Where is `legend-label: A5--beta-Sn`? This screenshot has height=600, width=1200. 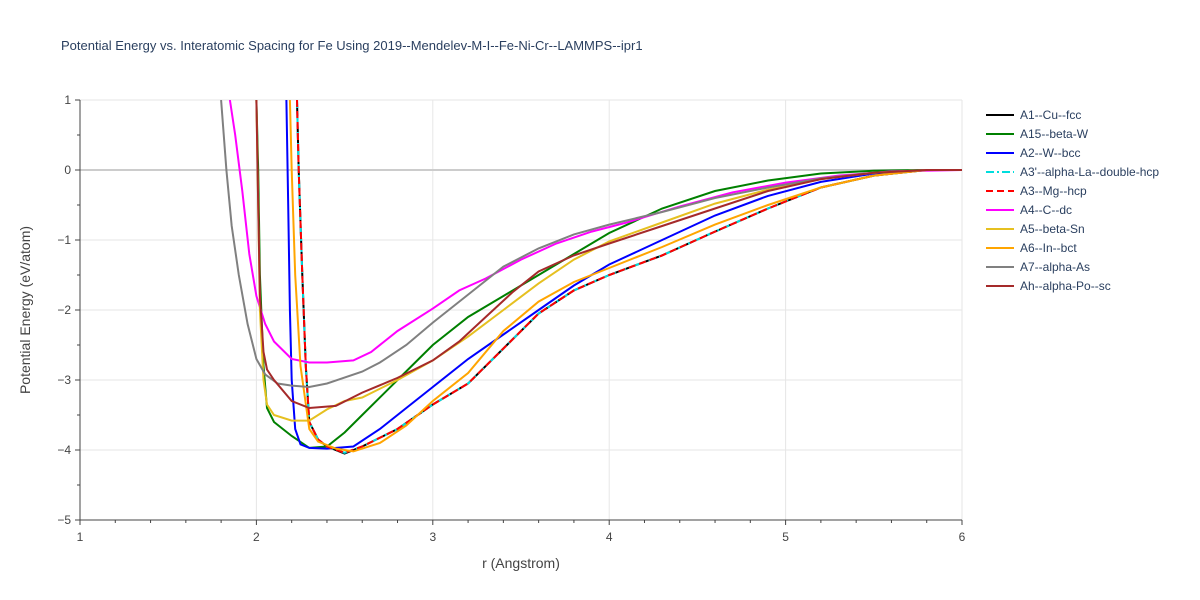
legend-label: A5--beta-Sn is located at coordinates (1052, 229).